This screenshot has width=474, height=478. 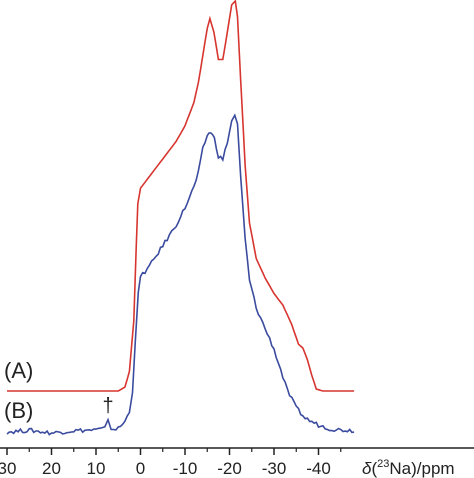 What do you see at coordinates (107, 406) in the screenshot?
I see `dagger-annotation: †` at bounding box center [107, 406].